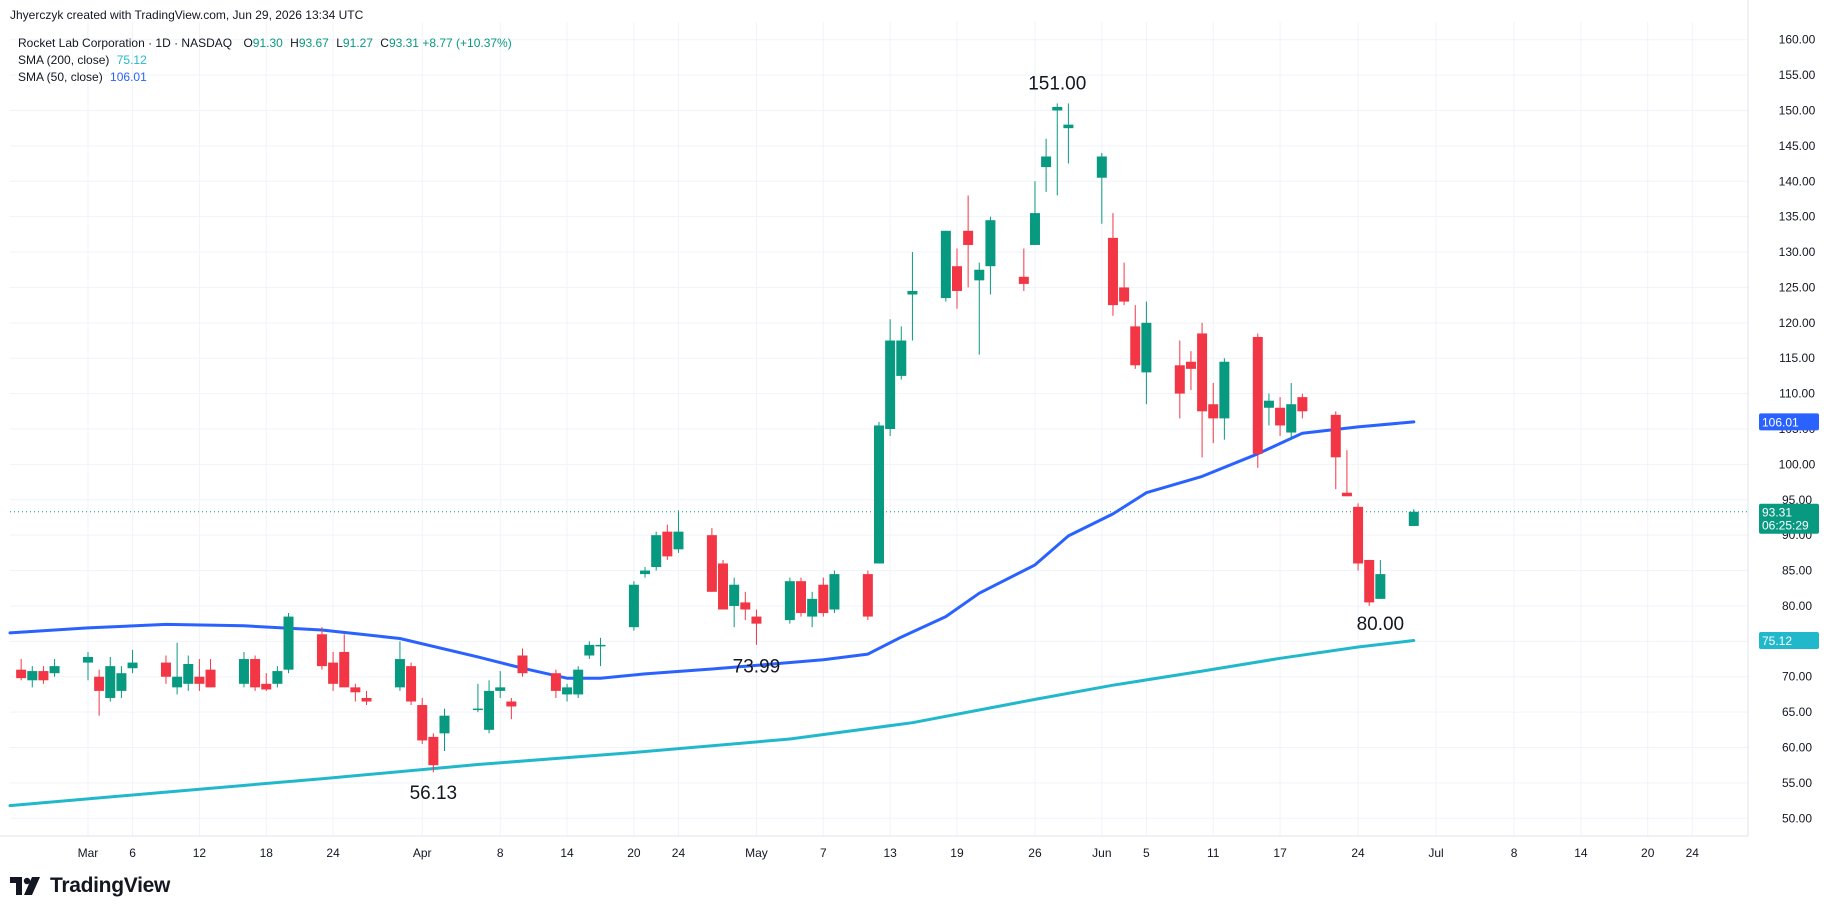  Describe the element at coordinates (1797, 783) in the screenshot. I see `price-axis-tick-label: 55.00` at that location.